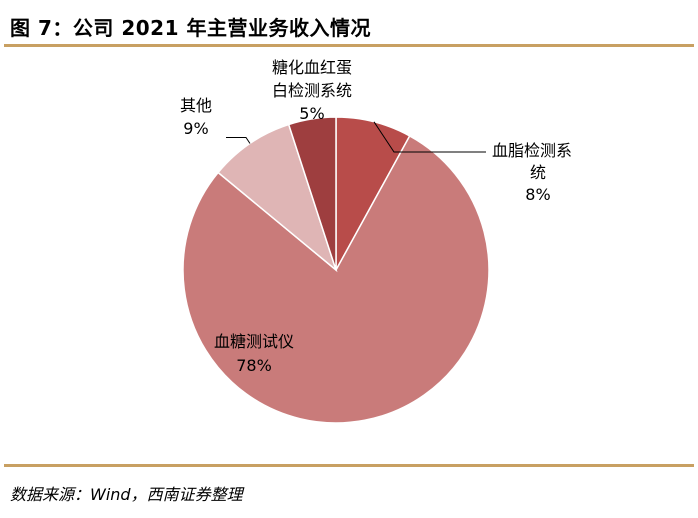 Image resolution: width=698 pixels, height=518 pixels. Describe the element at coordinates (537, 194) in the screenshot. I see `slice-percent-1: 8%` at that location.